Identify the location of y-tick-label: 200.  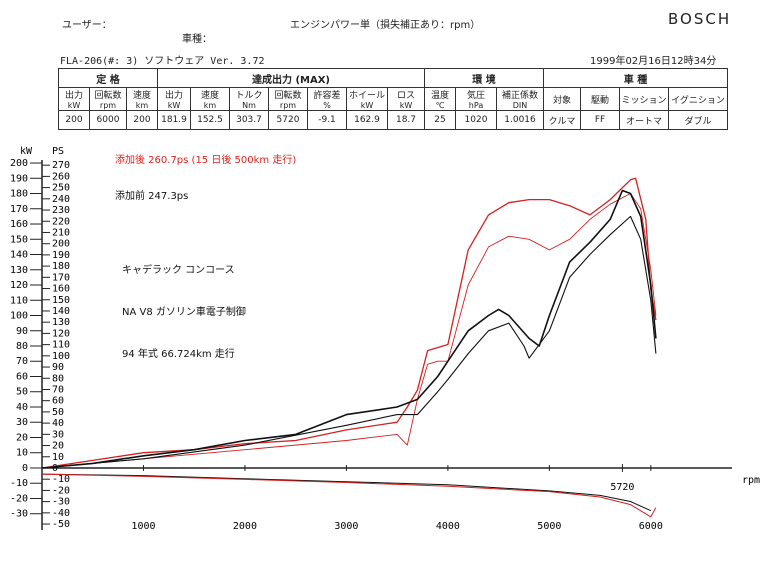
(19, 163).